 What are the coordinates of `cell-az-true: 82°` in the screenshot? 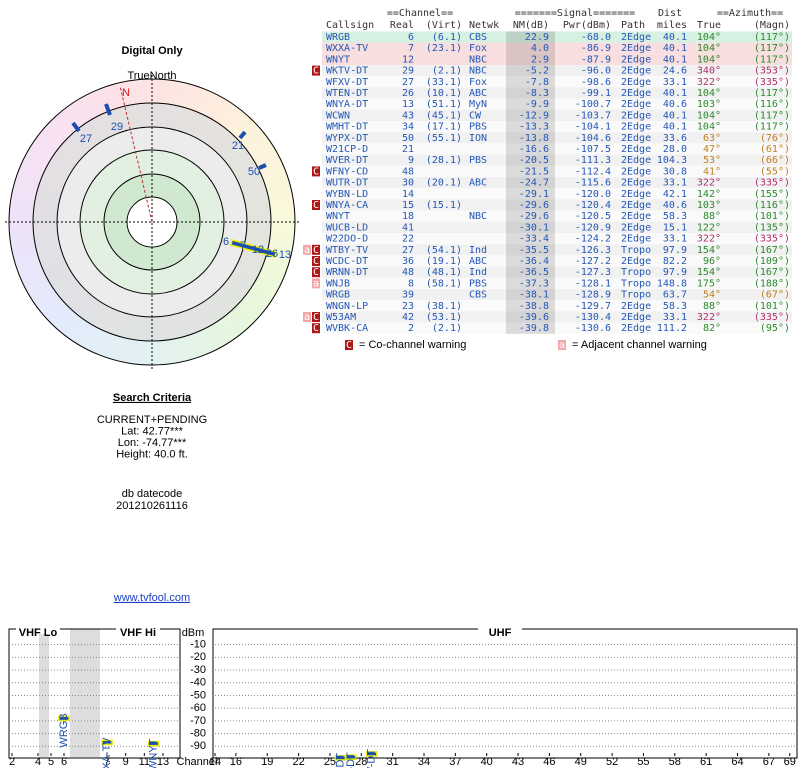 It's located at (712, 328).